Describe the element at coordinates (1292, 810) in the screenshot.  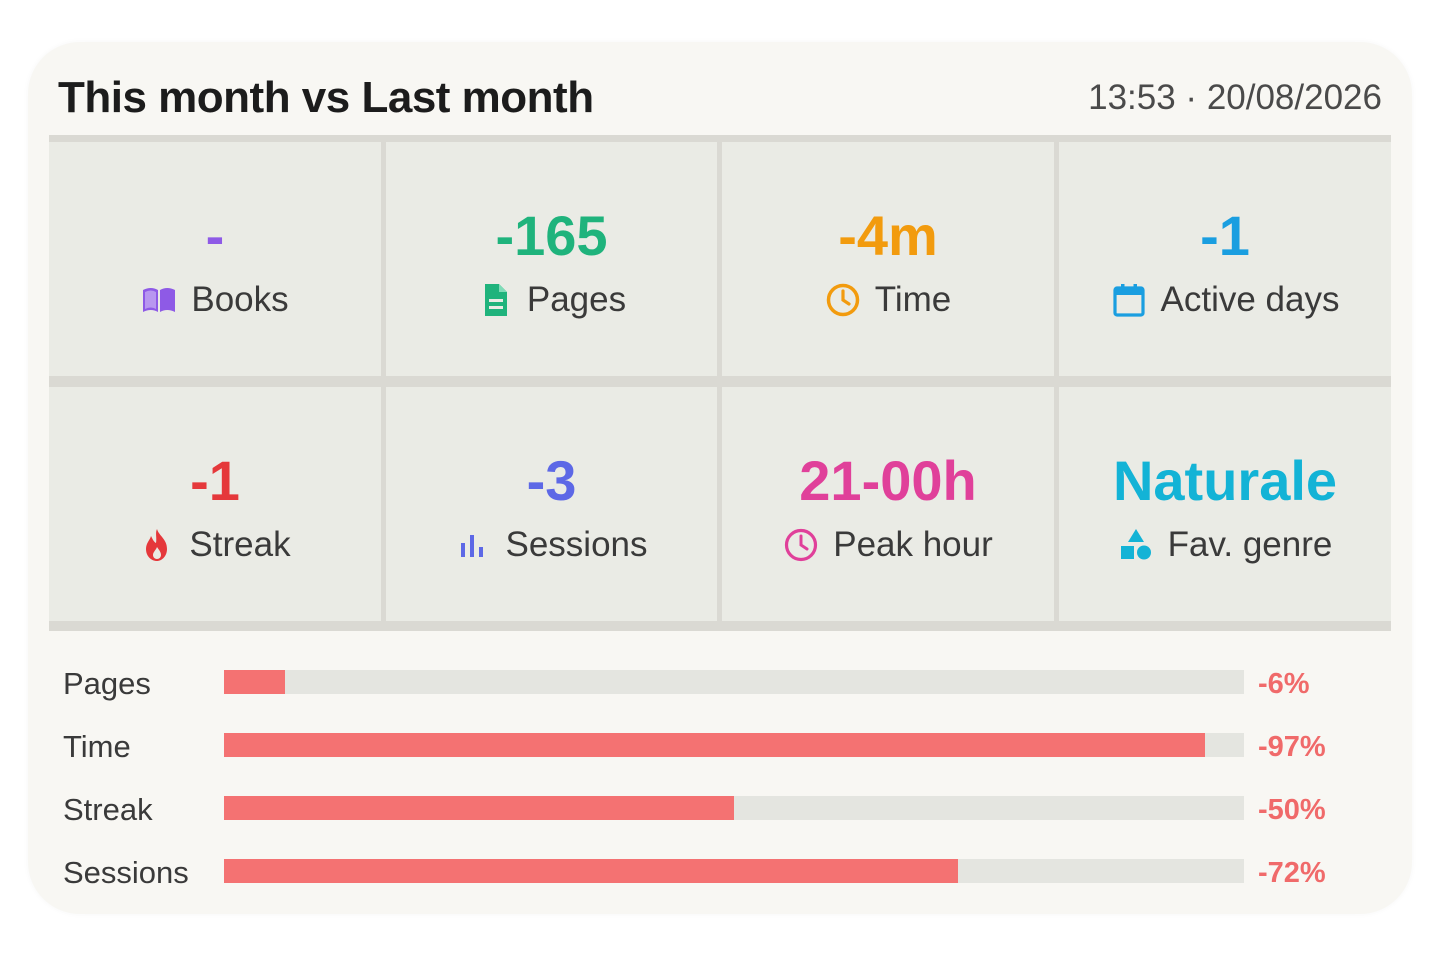
I see `bar-percent: -50%` at that location.